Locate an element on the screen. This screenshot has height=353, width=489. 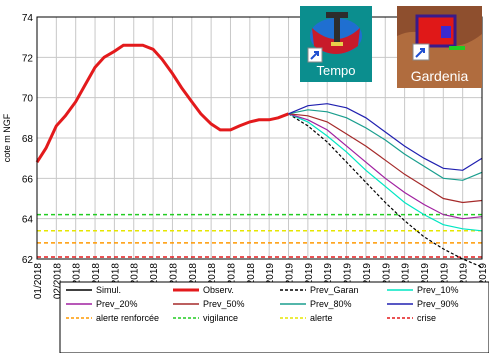
legend-label: alerte is located at coordinates (321, 318).